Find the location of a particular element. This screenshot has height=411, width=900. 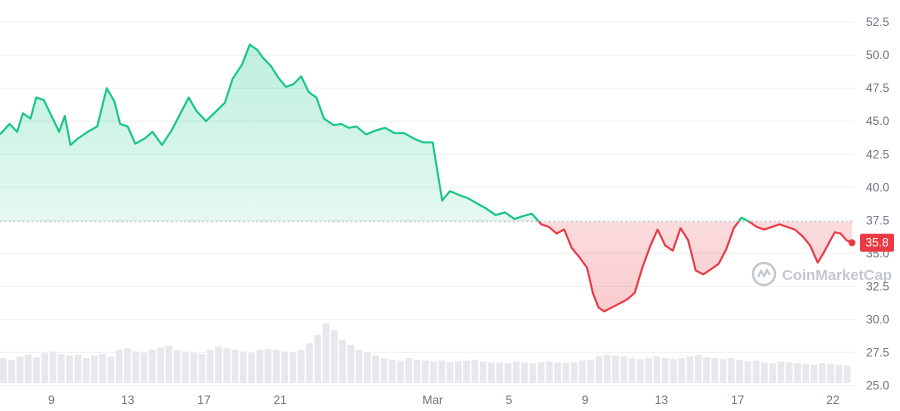

x-tick-label: 21 is located at coordinates (281, 400).